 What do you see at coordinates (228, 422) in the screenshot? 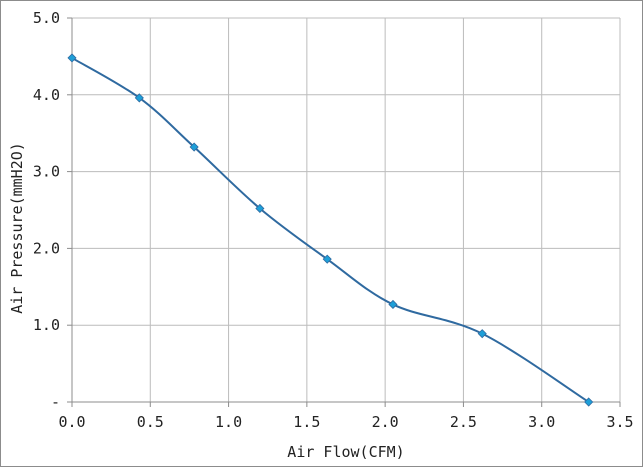
I see `x-tick-label: 1.0` at bounding box center [228, 422].